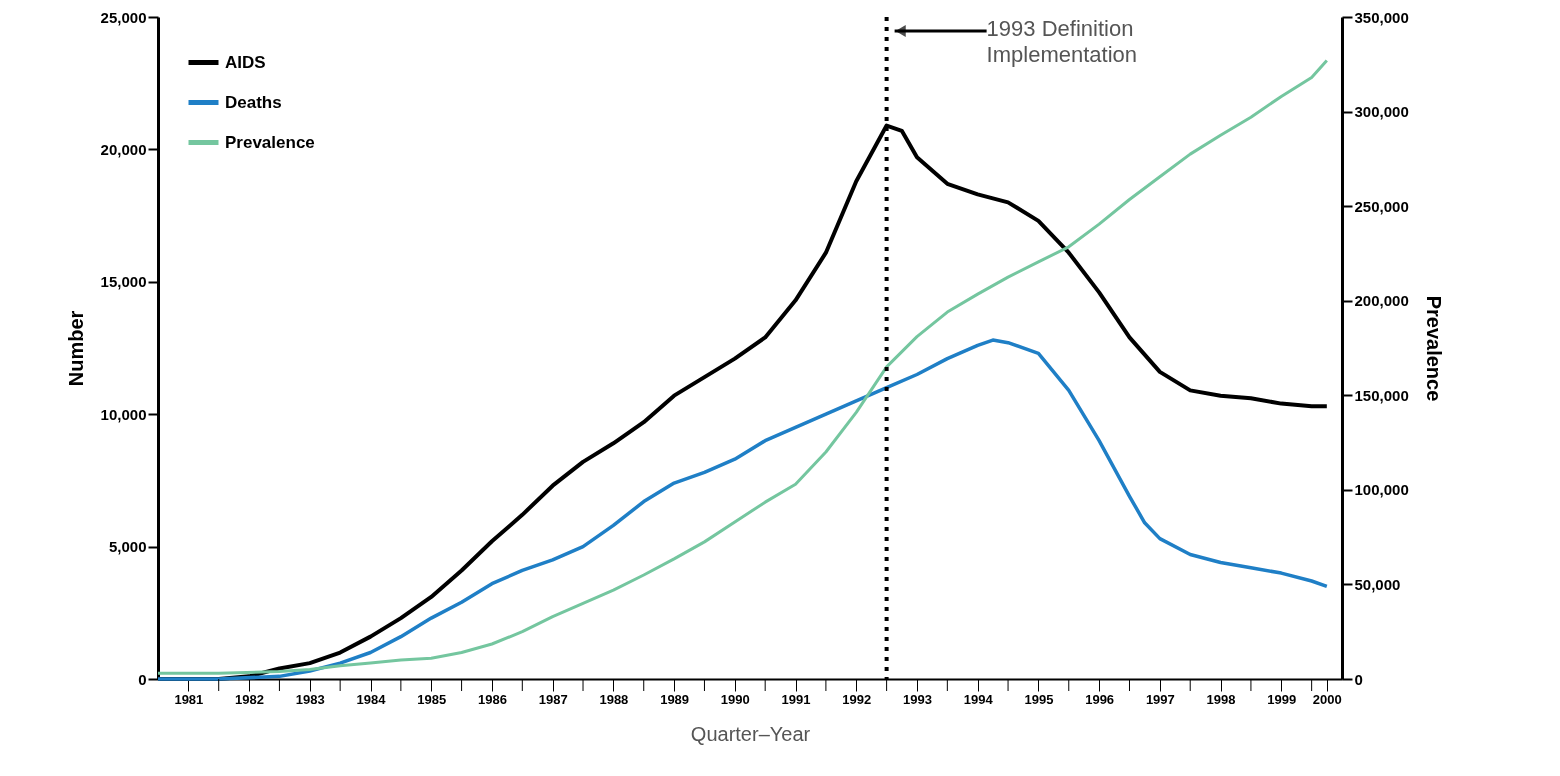  I want to click on x-axis-title: Quarter–Year, so click(750, 733).